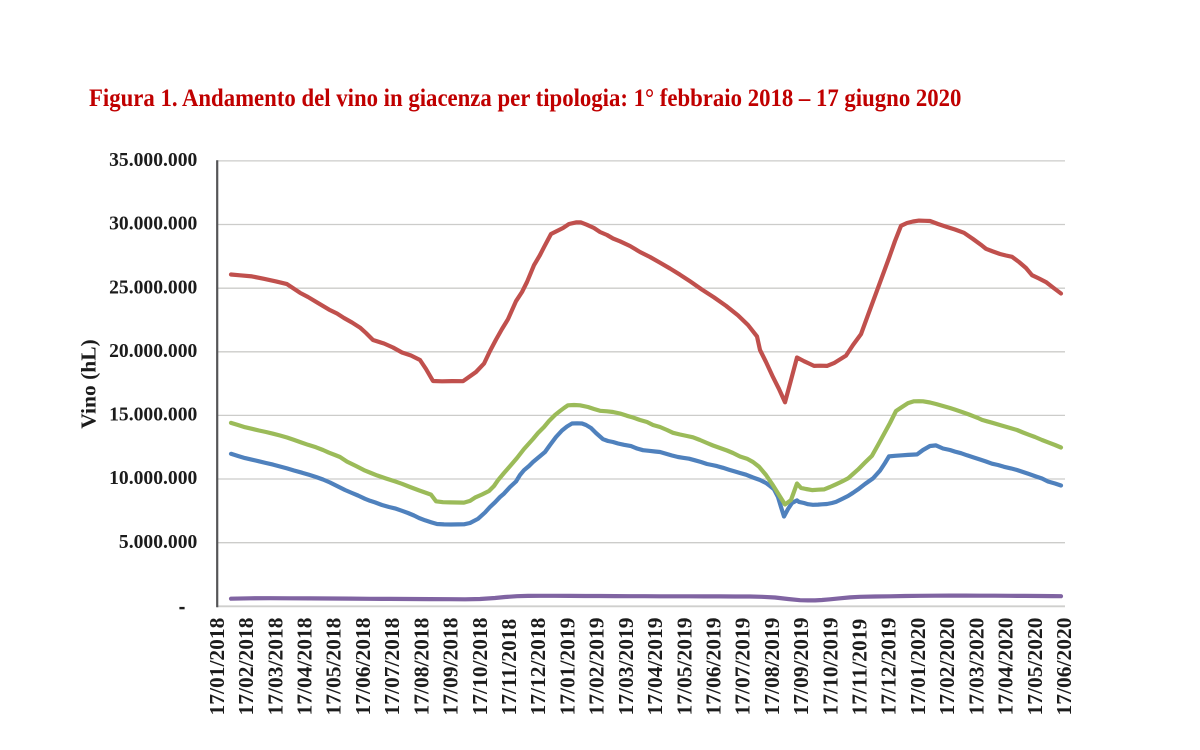 The height and width of the screenshot is (750, 1200). I want to click on svg-text: 17/11/2019, so click(860, 667).